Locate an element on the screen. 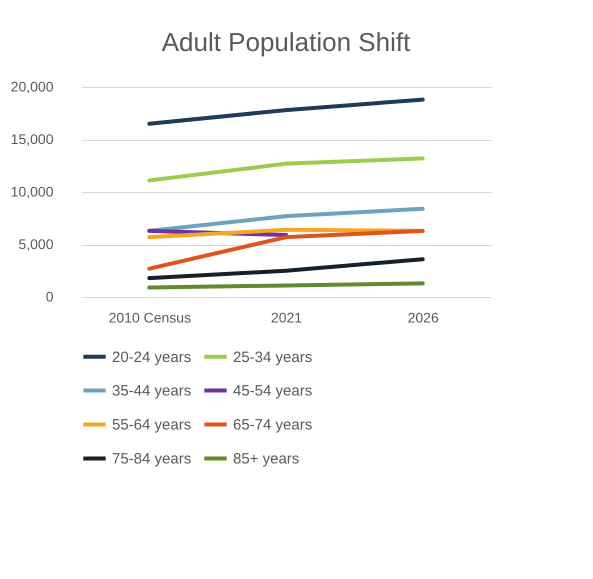 The image size is (593, 579). y-tick-label: 15,000 is located at coordinates (32, 139).